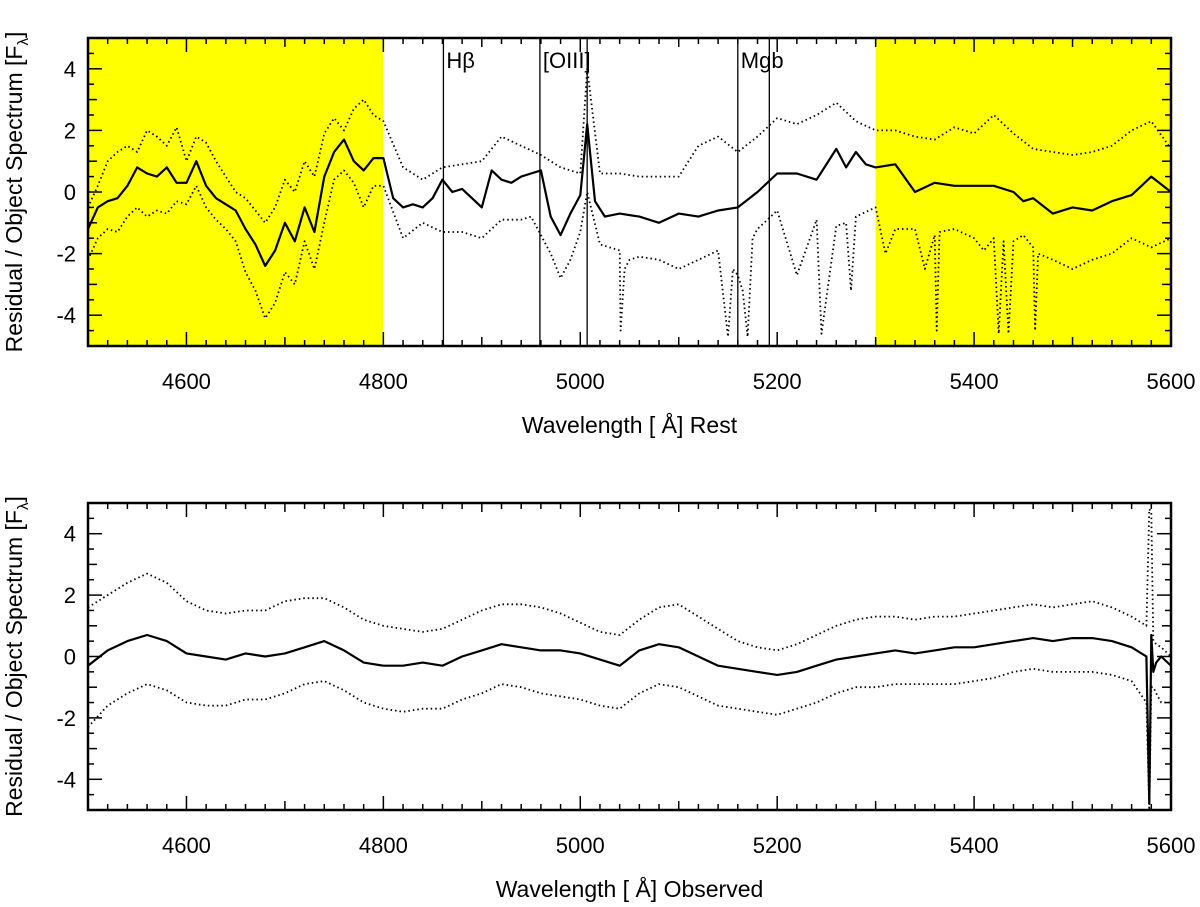  What do you see at coordinates (630, 424) in the screenshot?
I see `x-axis-title: Wavelength [ Å] Rest` at bounding box center [630, 424].